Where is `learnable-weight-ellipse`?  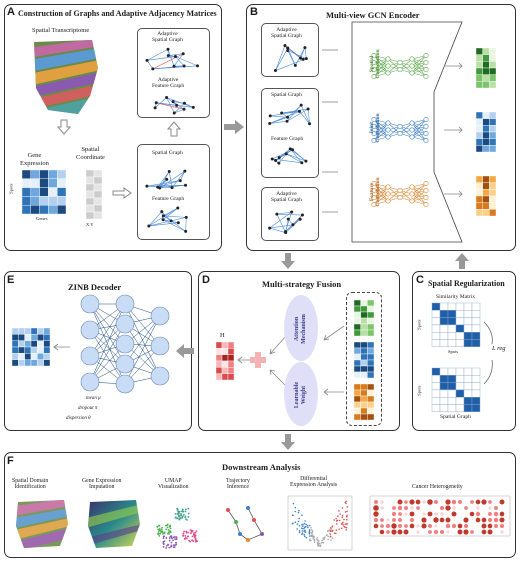 learnable-weight-ellipse is located at coordinates (301, 394).